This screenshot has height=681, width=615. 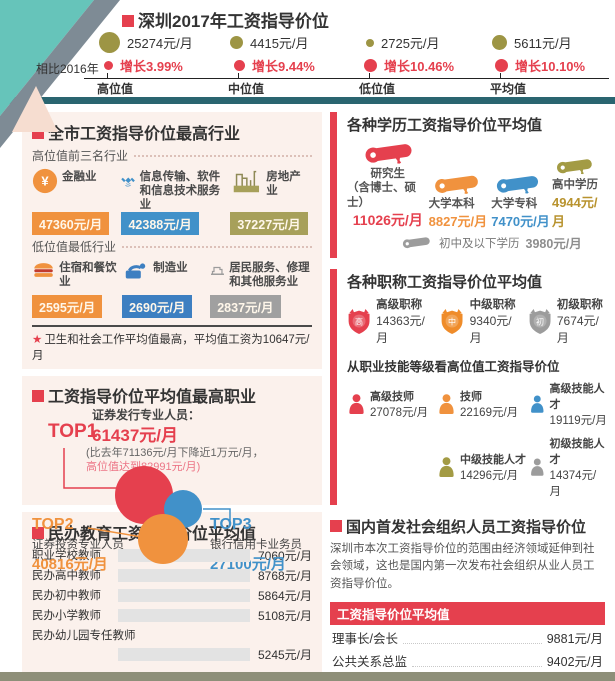 I want to click on bar-label: 民办小学教师, so click(x=66, y=616).